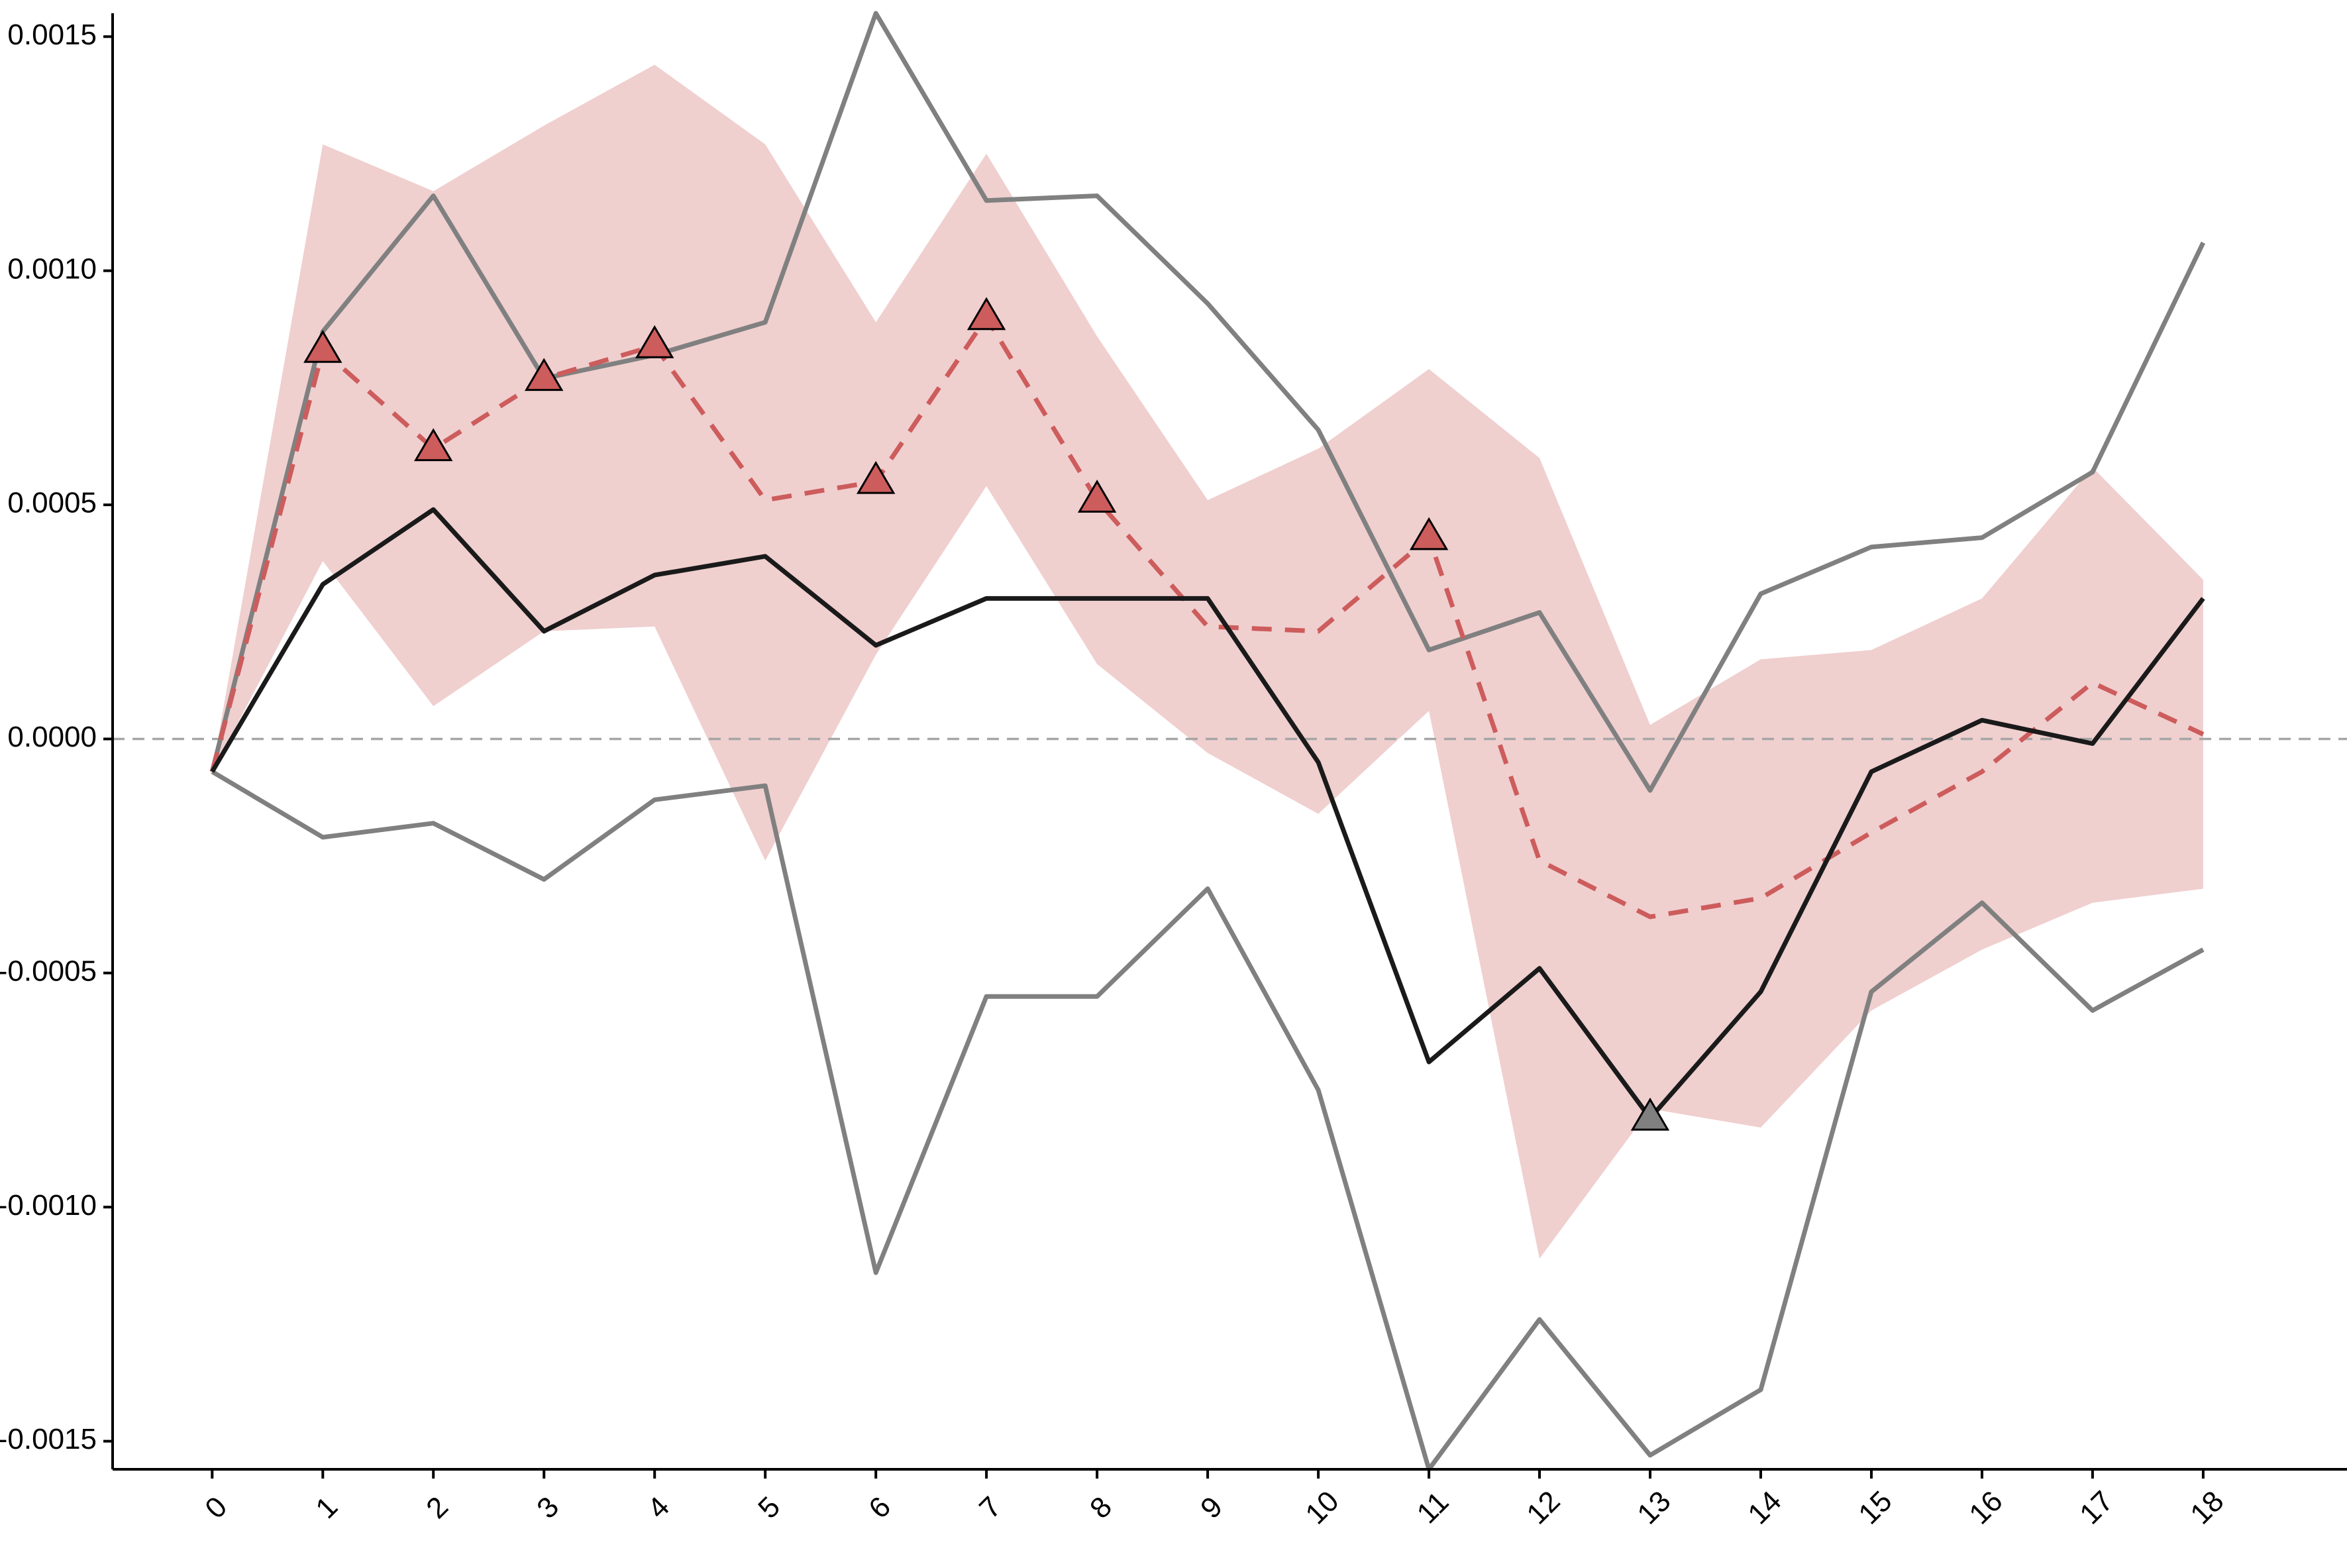  What do you see at coordinates (1322, 1507) in the screenshot?
I see `x-tick-label-10: 10` at bounding box center [1322, 1507].